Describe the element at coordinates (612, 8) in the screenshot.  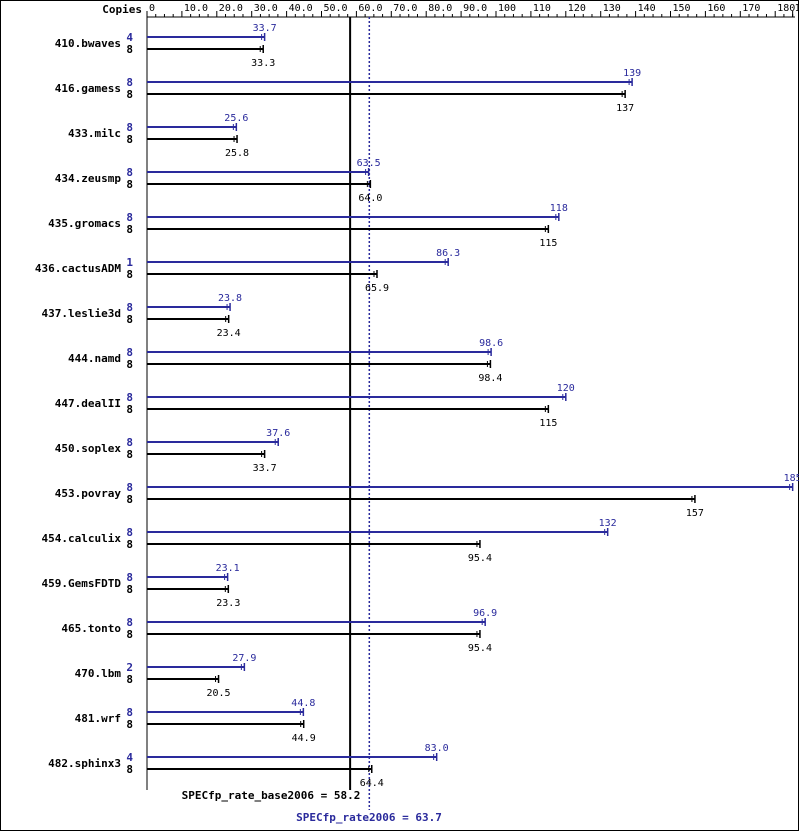
I see `x-tick-label: 130` at that location.